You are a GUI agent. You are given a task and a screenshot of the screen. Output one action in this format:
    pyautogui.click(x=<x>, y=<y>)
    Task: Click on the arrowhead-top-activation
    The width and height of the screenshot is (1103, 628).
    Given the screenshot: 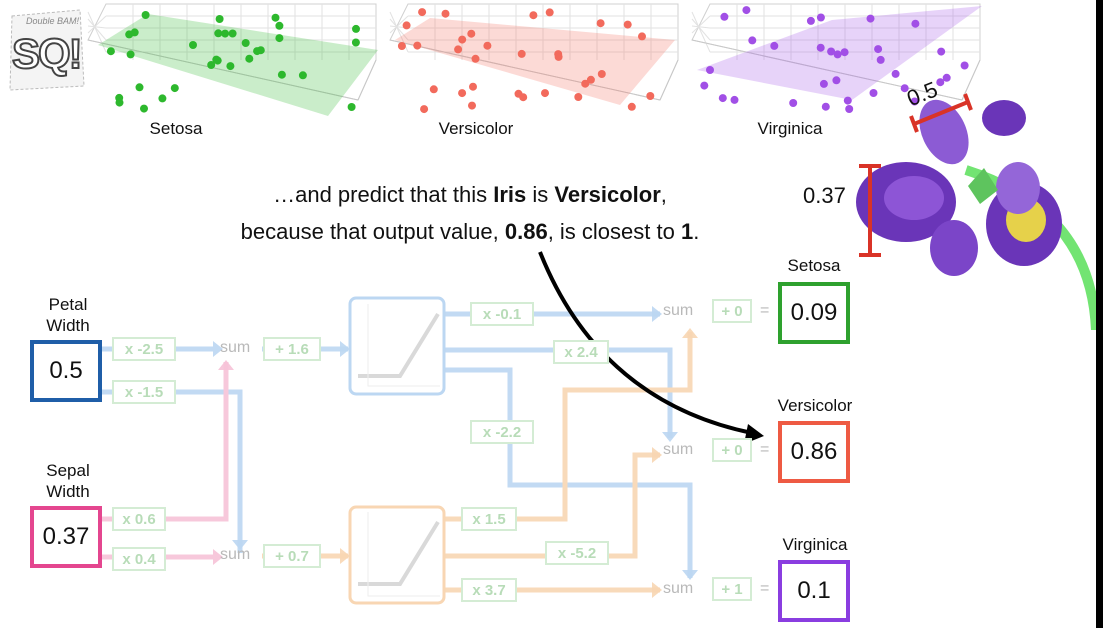 What is the action you would take?
    pyautogui.click(x=345, y=349)
    